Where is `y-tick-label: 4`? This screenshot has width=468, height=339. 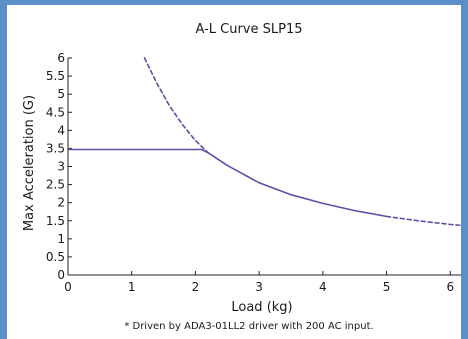
y-tick-label: 4 is located at coordinates (61, 130).